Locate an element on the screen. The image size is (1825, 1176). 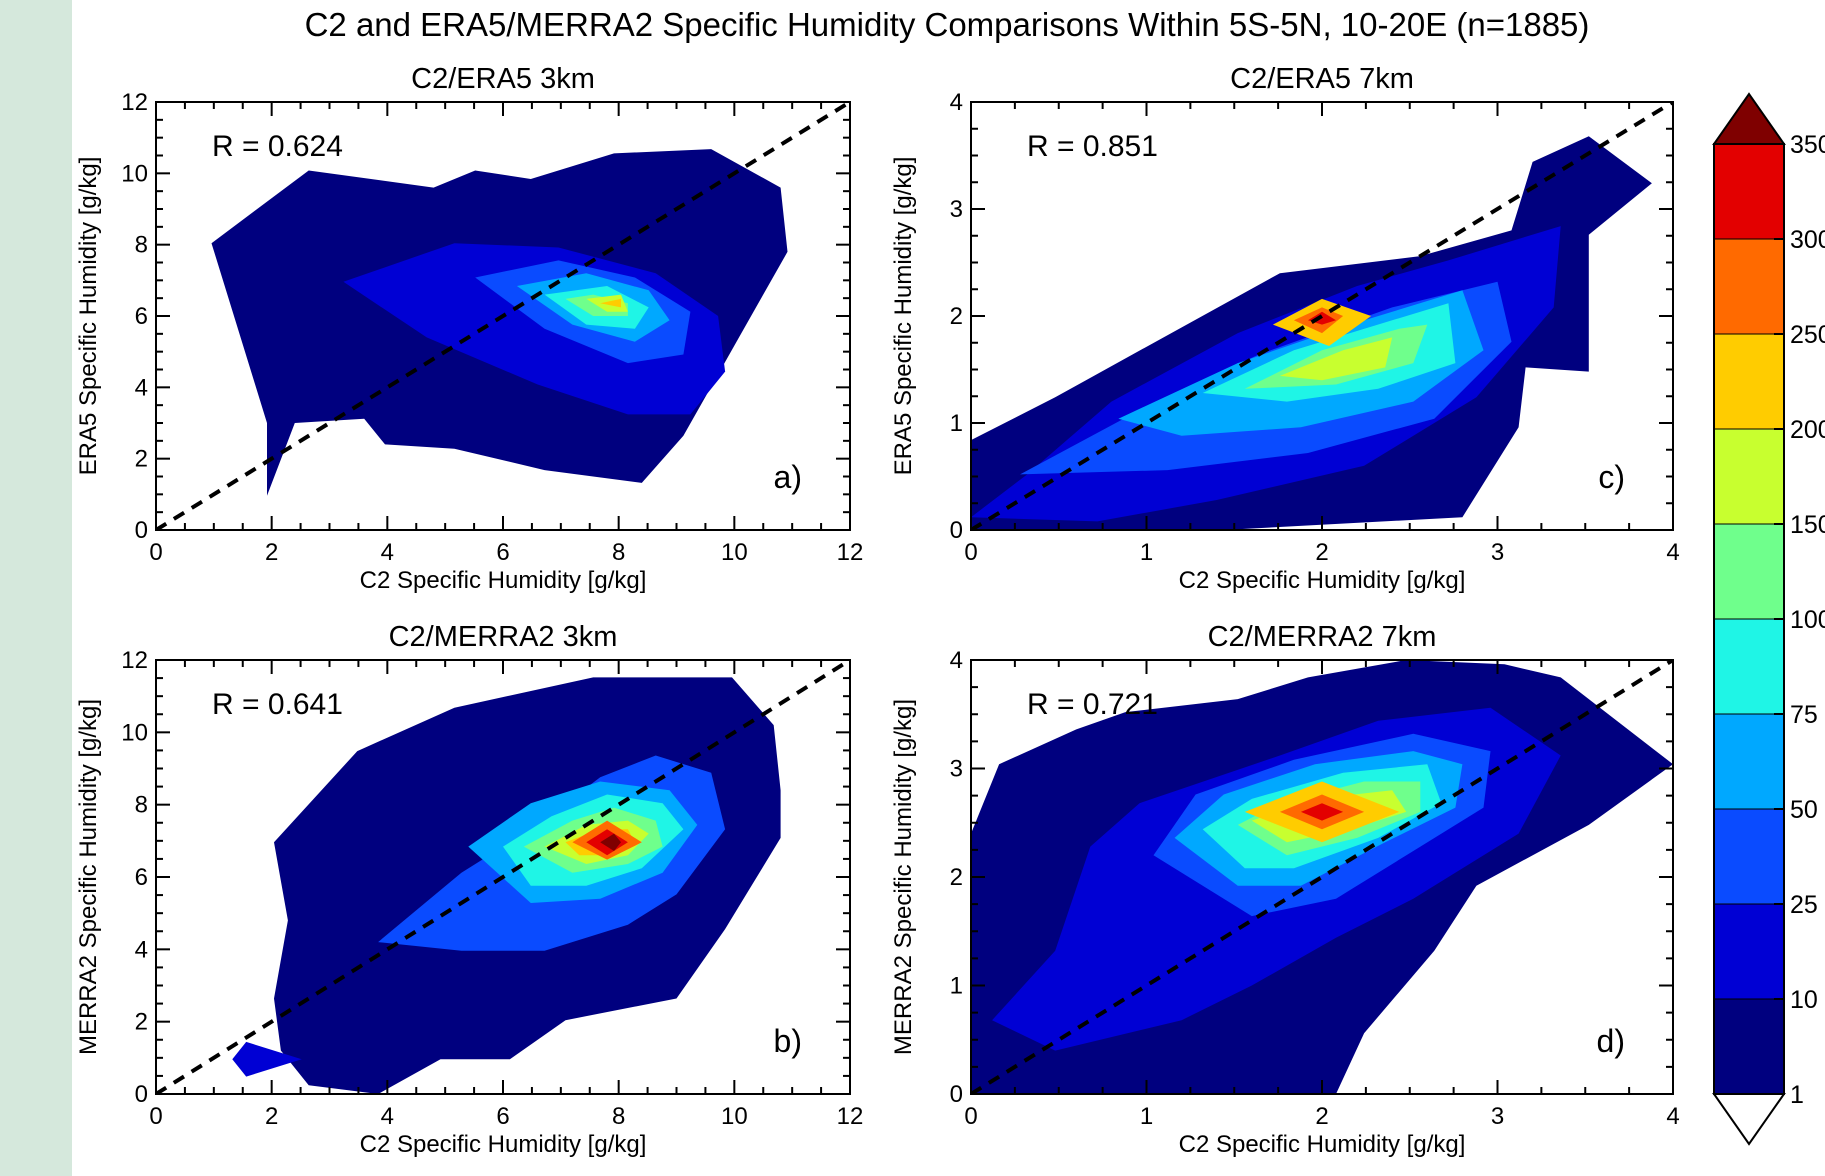
correlation-label: R = 0.721 is located at coordinates (1092, 704).